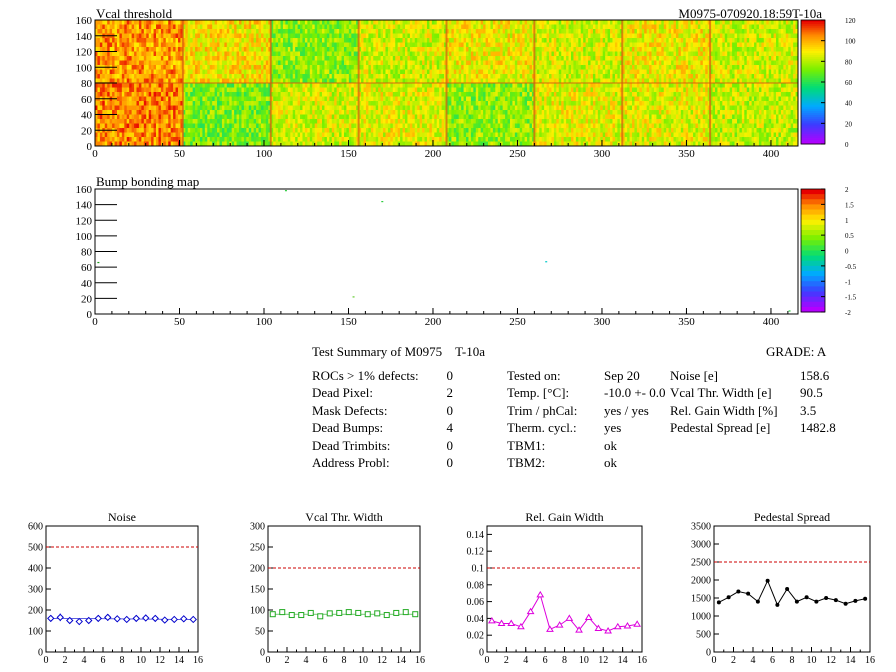  Describe the element at coordinates (476, 636) in the screenshot. I see `y-tick-label: 0.02` at that location.